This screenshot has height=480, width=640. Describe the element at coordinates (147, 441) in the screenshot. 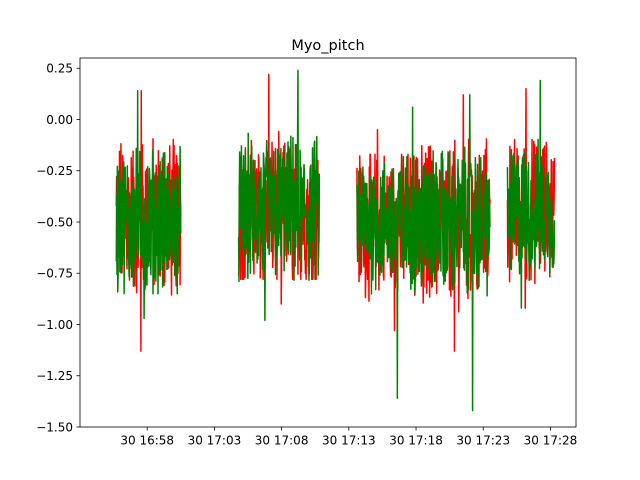

I see `x-tick-label: 30 16:58` at that location.